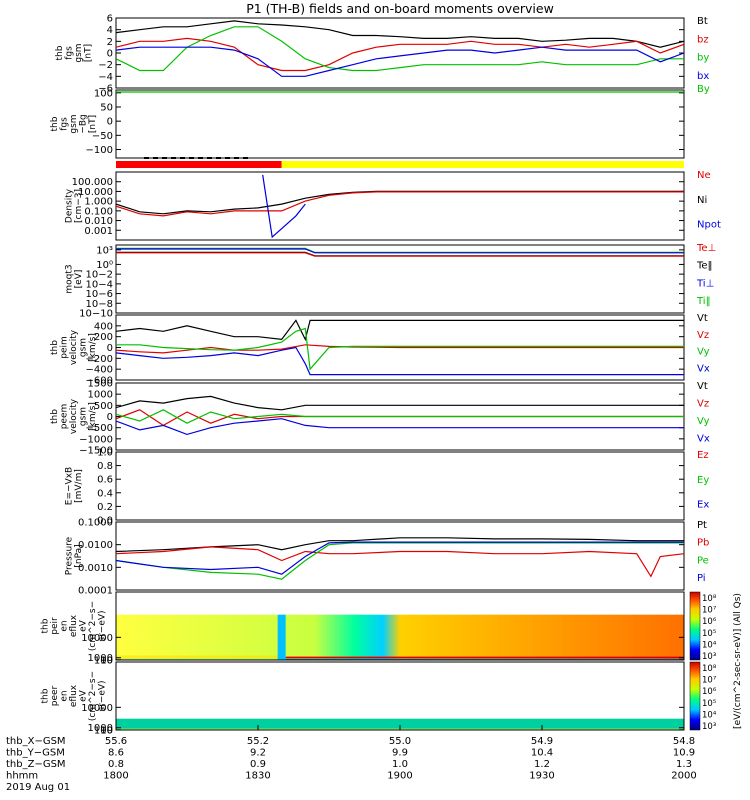 The image size is (750, 800). What do you see at coordinates (703, 560) in the screenshot?
I see `legend-entry: Pe` at bounding box center [703, 560].